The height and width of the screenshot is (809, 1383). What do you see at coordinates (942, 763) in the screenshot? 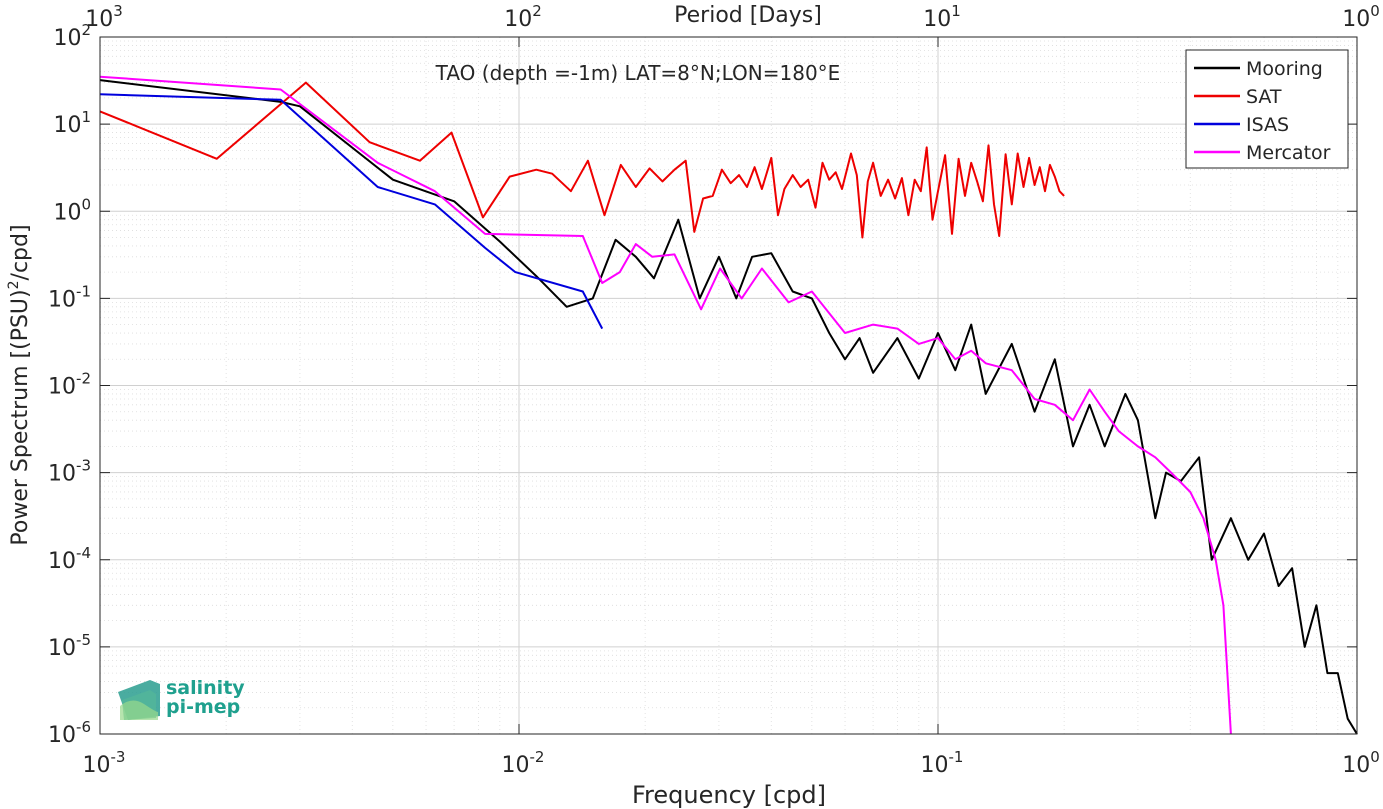
I see `x-tick-label: 10⁻¹` at bounding box center [942, 763].